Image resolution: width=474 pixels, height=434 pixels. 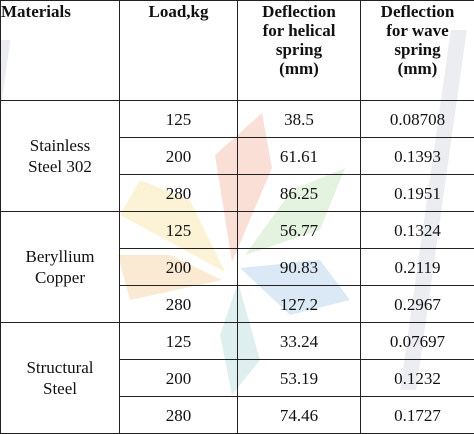 What do you see at coordinates (299, 156) in the screenshot?
I see `helical-cell: 61.61` at bounding box center [299, 156].